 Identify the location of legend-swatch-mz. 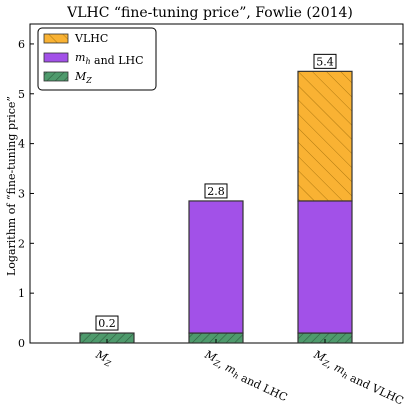
(56, 76).